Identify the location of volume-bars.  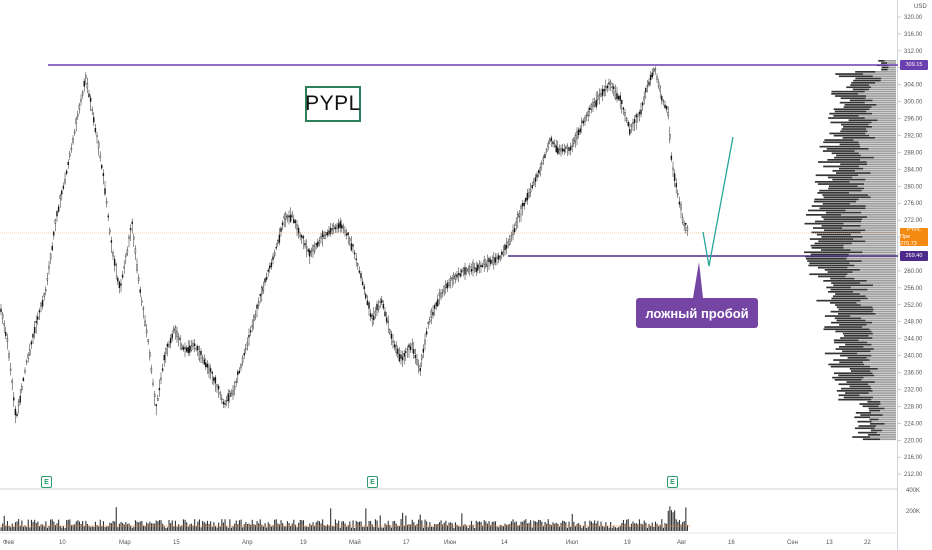
(345, 518).